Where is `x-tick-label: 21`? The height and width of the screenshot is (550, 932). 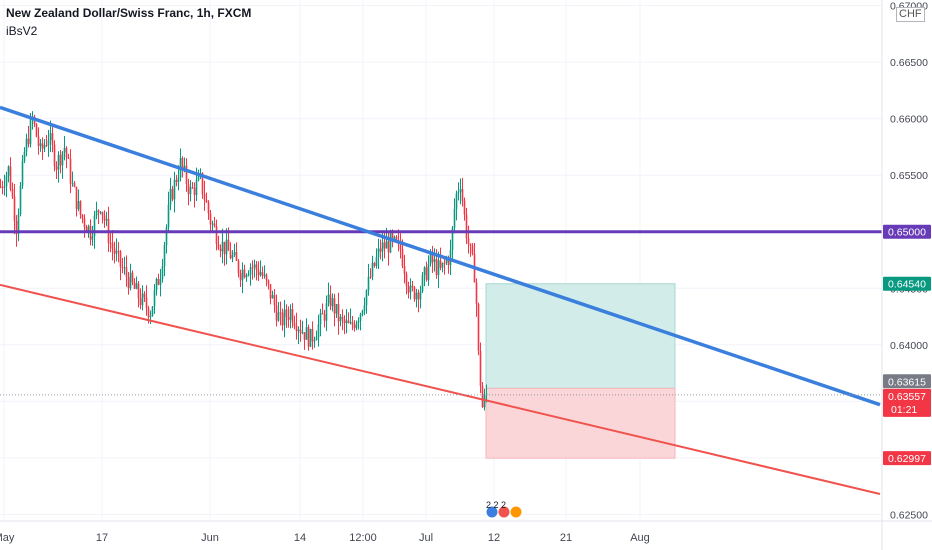 x-tick-label: 21 is located at coordinates (566, 538).